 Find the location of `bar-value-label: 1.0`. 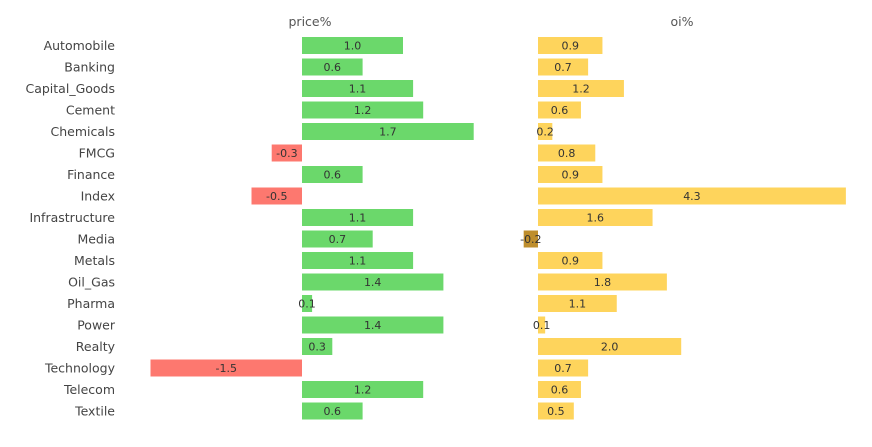

bar-value-label: 1.0 is located at coordinates (353, 46).